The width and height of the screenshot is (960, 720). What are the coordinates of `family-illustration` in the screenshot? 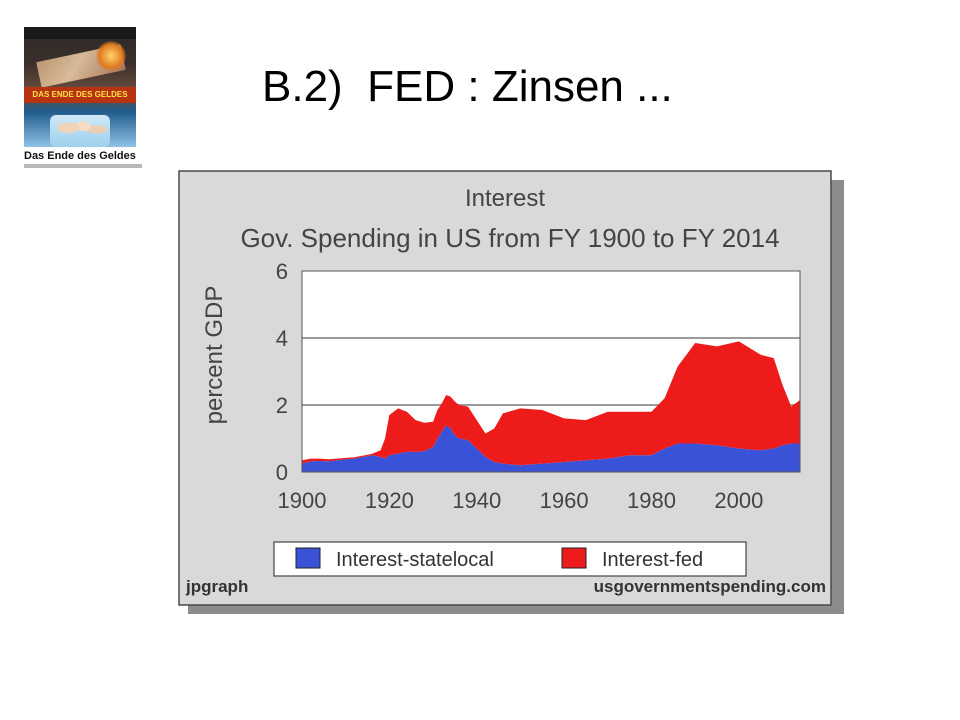 It's located at (80, 131).